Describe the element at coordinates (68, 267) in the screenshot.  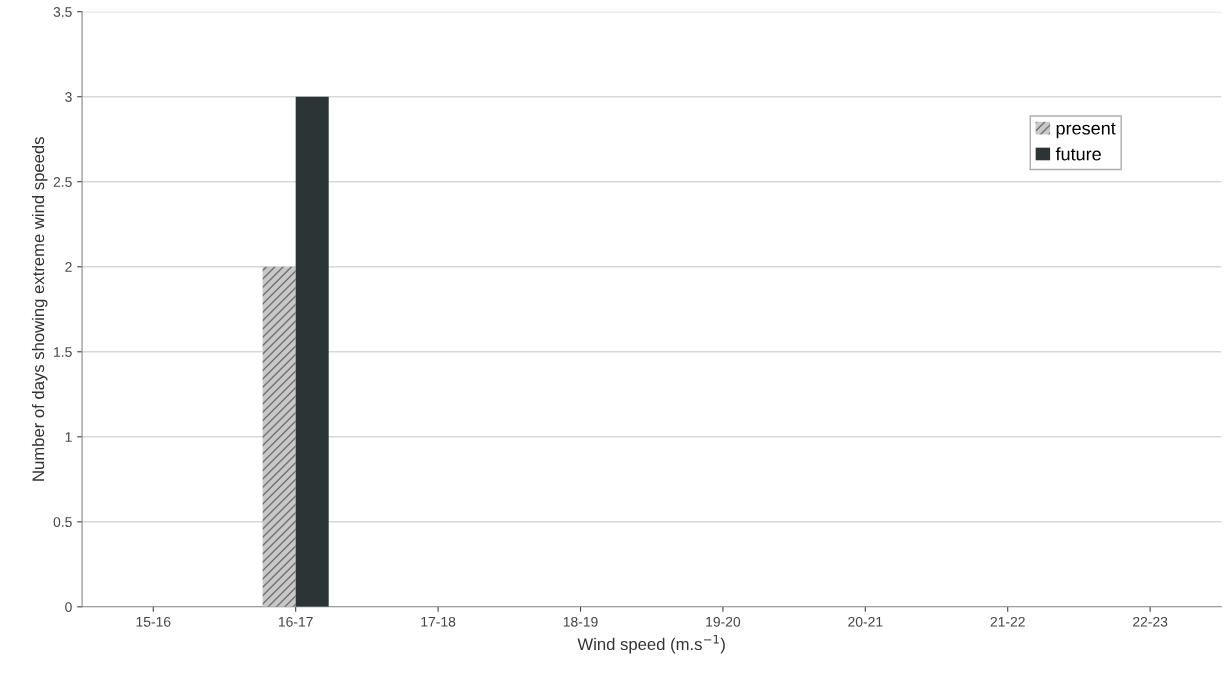
I see `y-tick-label: 2` at that location.